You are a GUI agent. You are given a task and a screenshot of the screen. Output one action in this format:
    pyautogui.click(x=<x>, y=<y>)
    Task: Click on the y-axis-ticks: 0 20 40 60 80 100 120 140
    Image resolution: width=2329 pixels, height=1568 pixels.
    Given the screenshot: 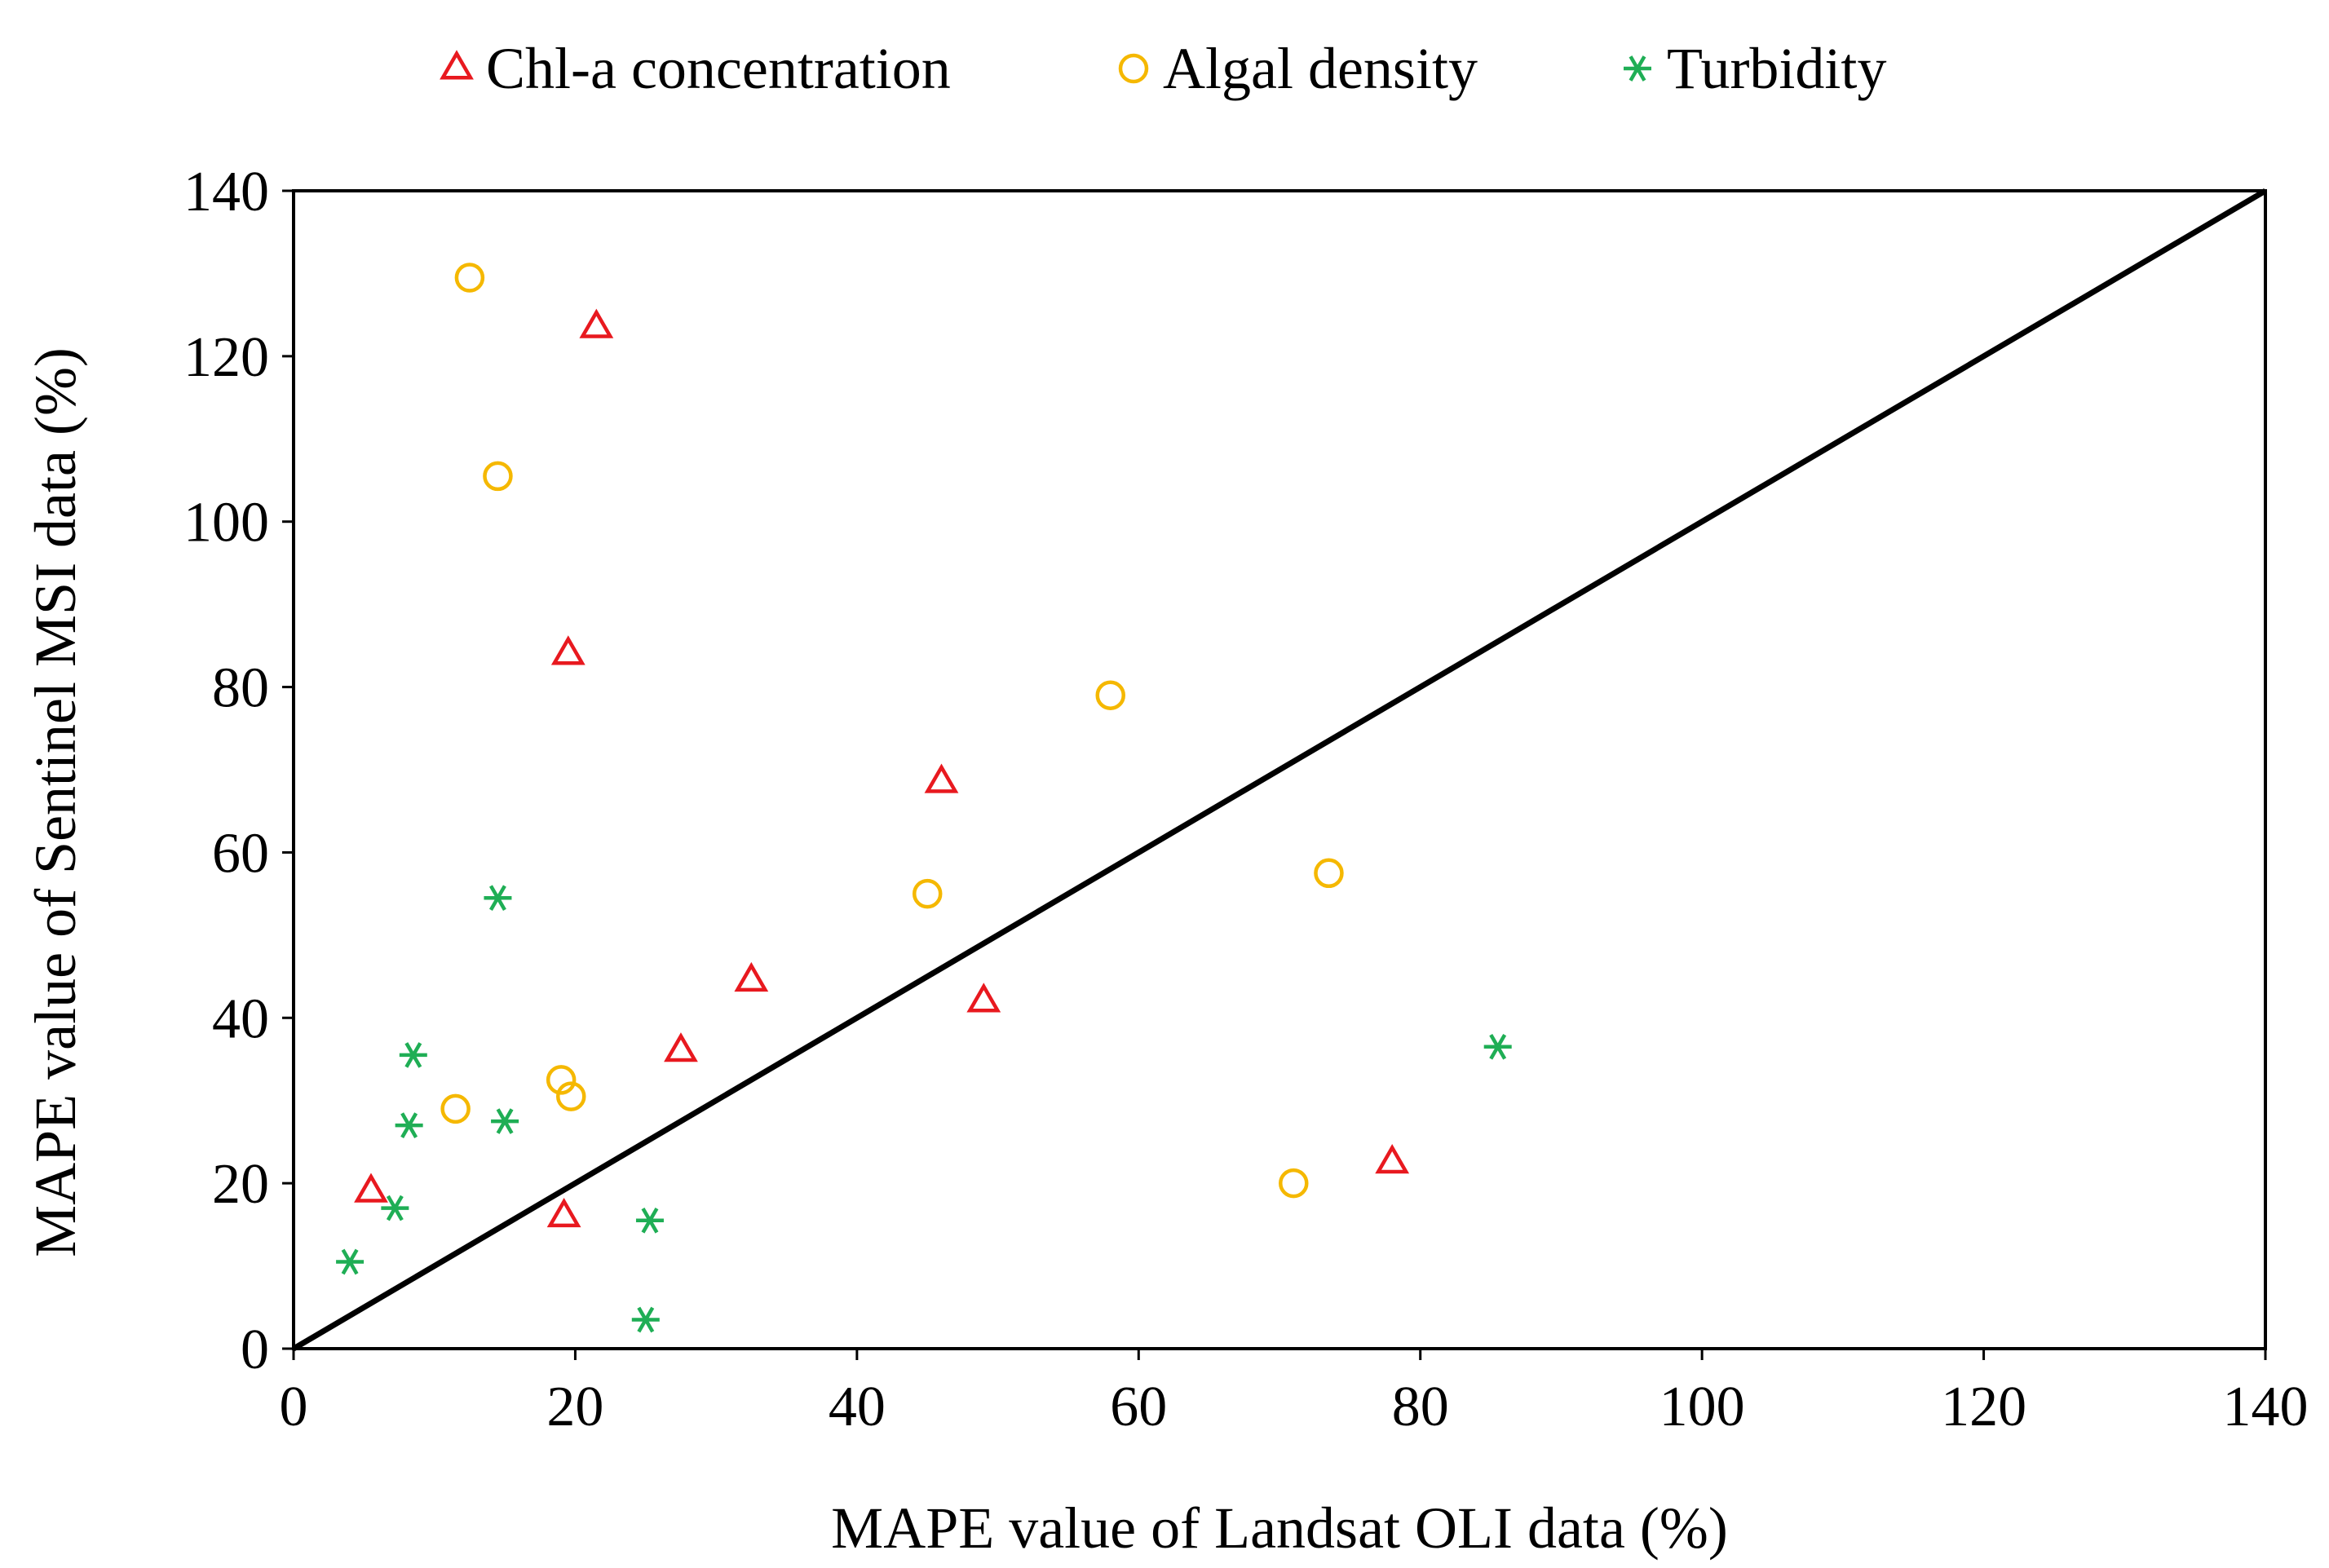 What is the action you would take?
    pyautogui.click(x=238, y=771)
    